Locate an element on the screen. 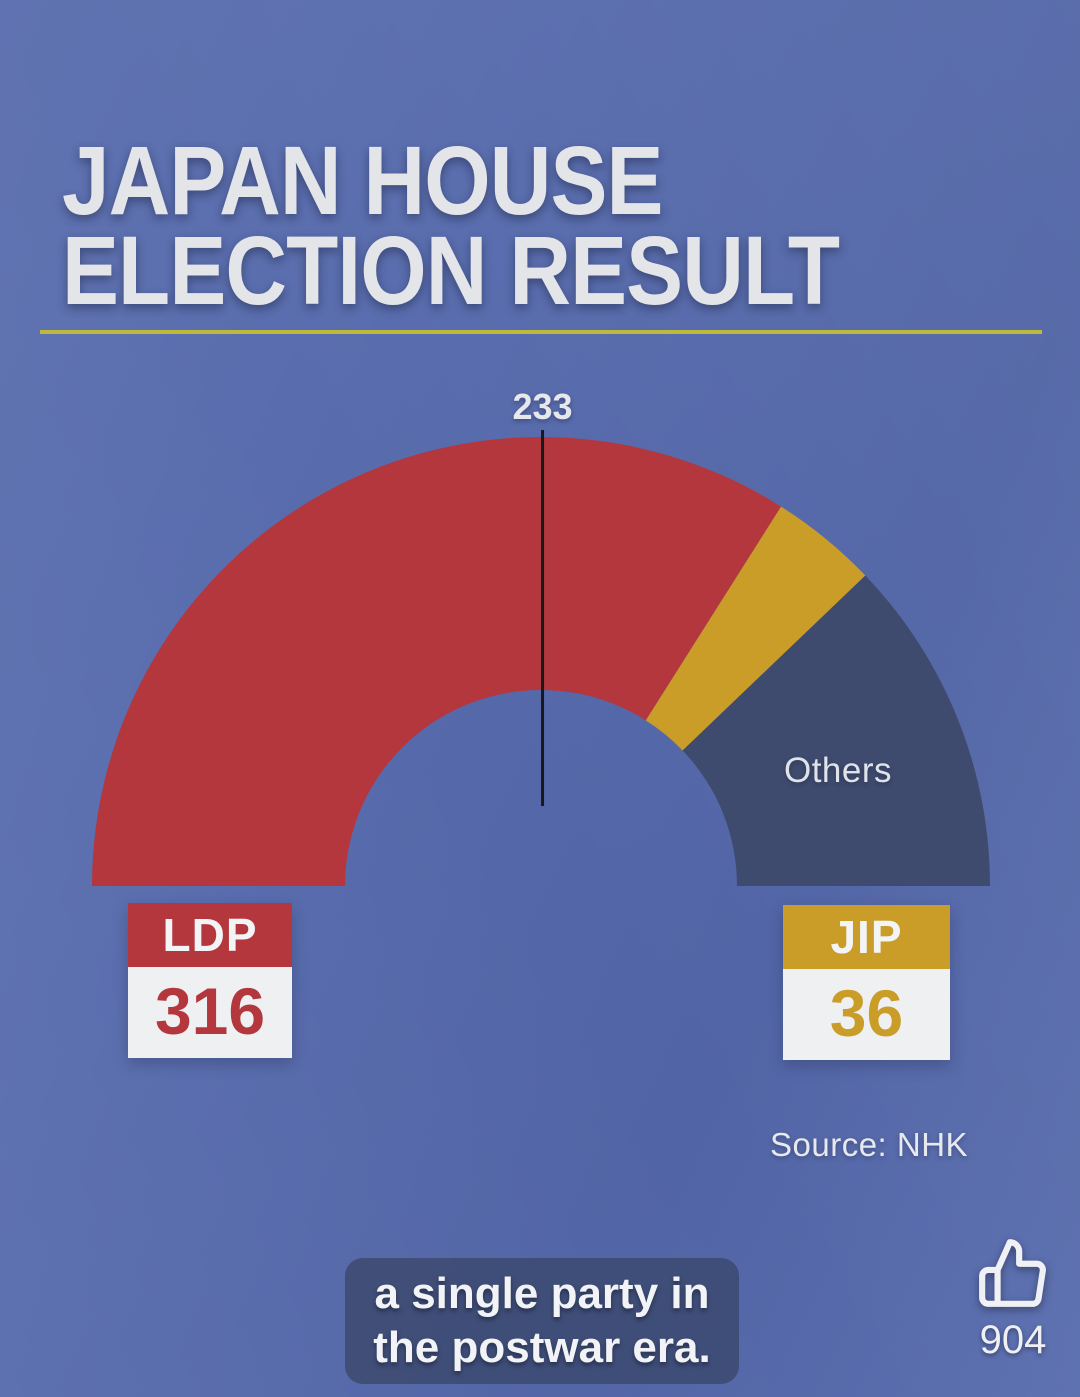 This screenshot has width=1080, height=1397. like-button: 904 is located at coordinates (1013, 1299).